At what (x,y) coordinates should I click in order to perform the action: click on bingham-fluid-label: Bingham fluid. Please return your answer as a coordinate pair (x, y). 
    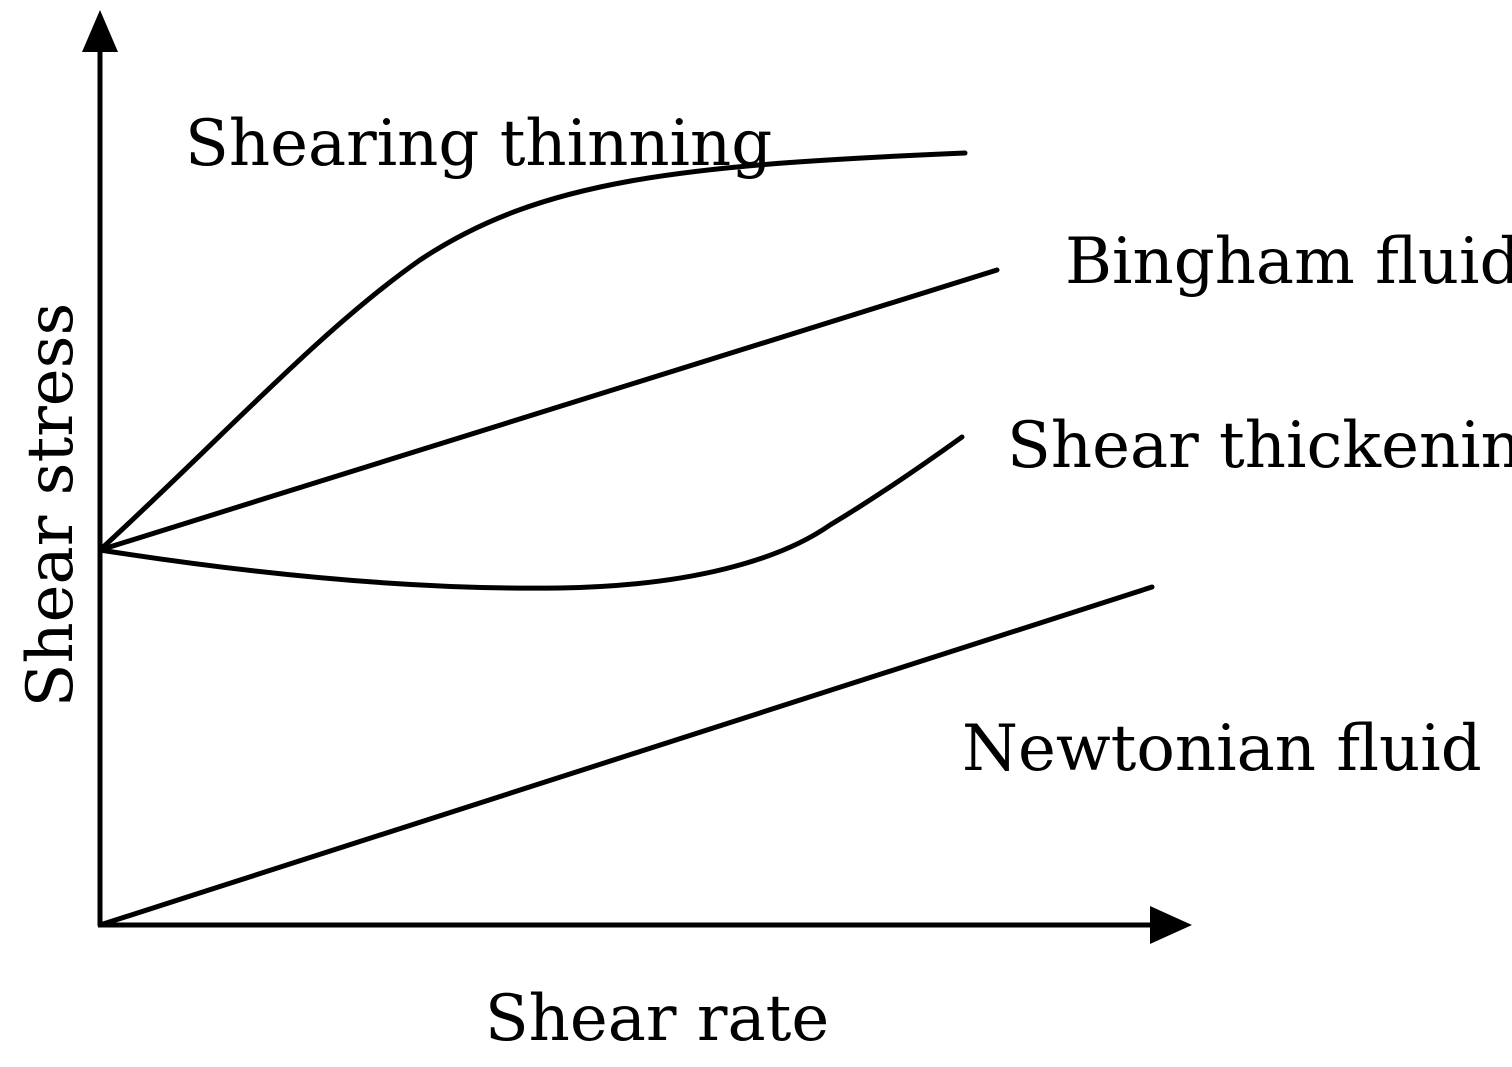
    Looking at the image, I should click on (1288, 262).